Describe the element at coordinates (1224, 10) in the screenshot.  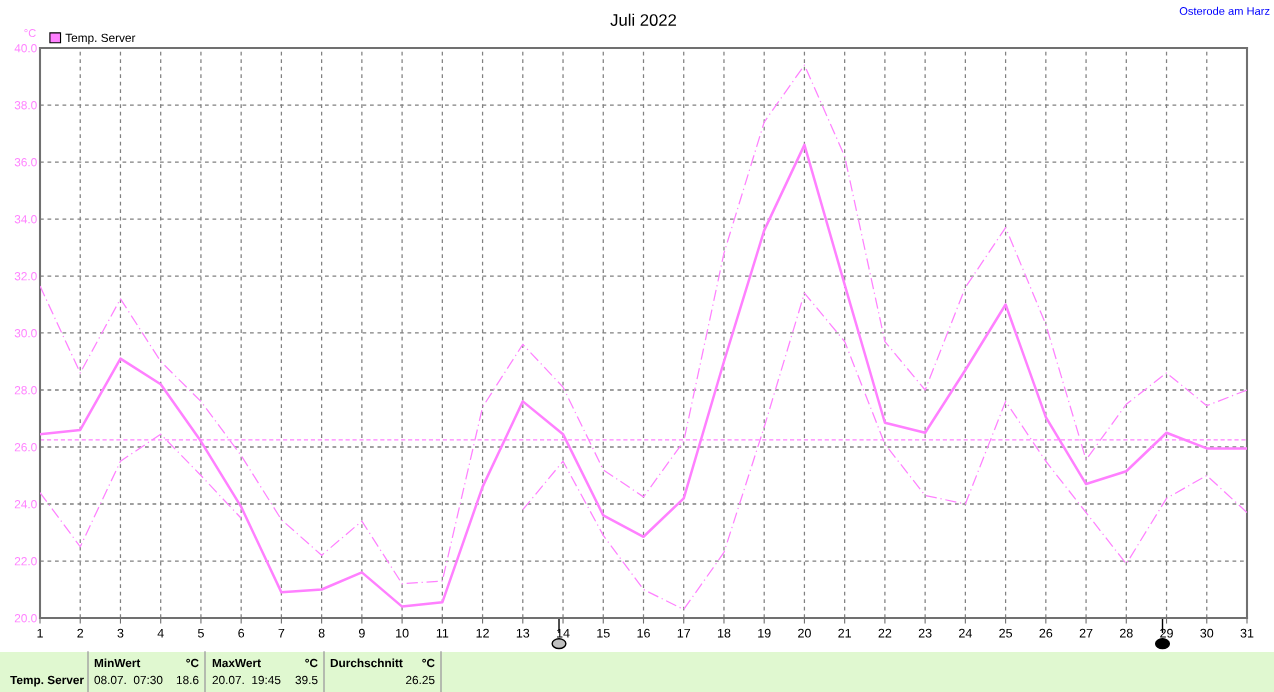
I see `text: Osterode am Harz` at that location.